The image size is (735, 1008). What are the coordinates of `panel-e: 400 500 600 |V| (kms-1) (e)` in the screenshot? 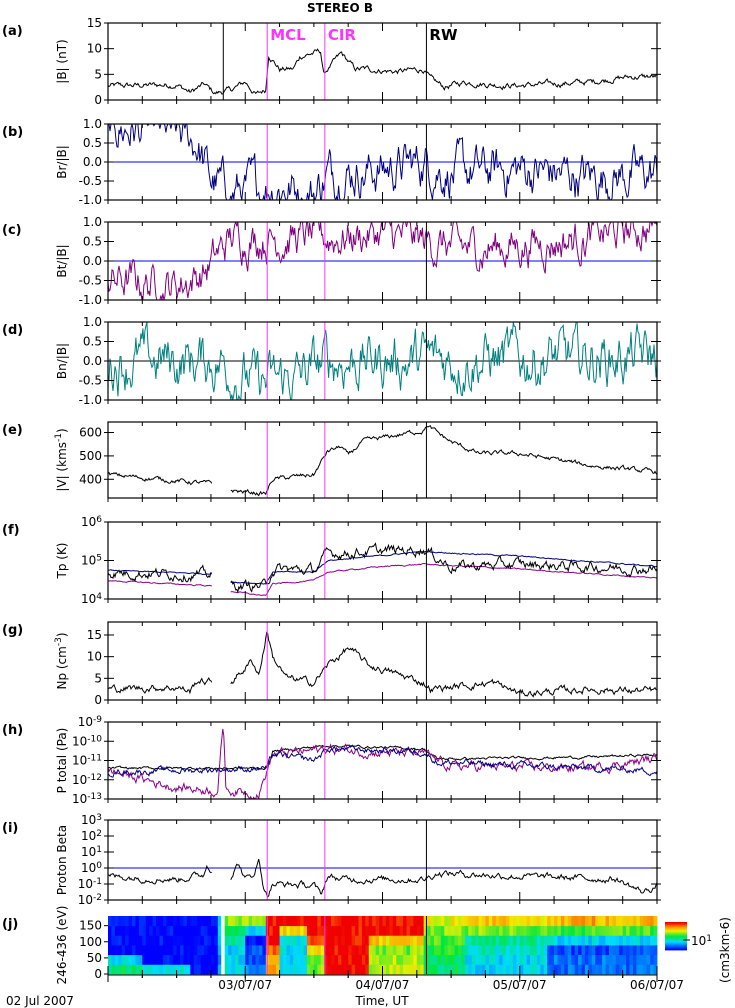 It's located at (331, 461).